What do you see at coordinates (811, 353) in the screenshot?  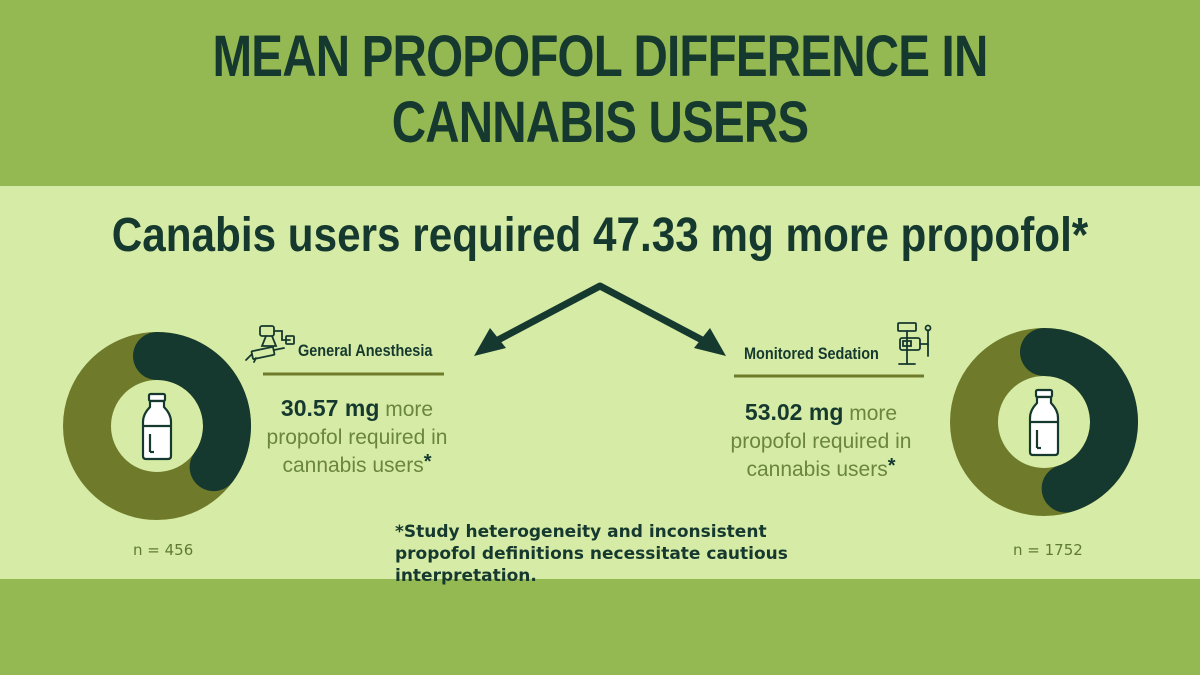 I see `right-category-label: Monitored Sedation` at bounding box center [811, 353].